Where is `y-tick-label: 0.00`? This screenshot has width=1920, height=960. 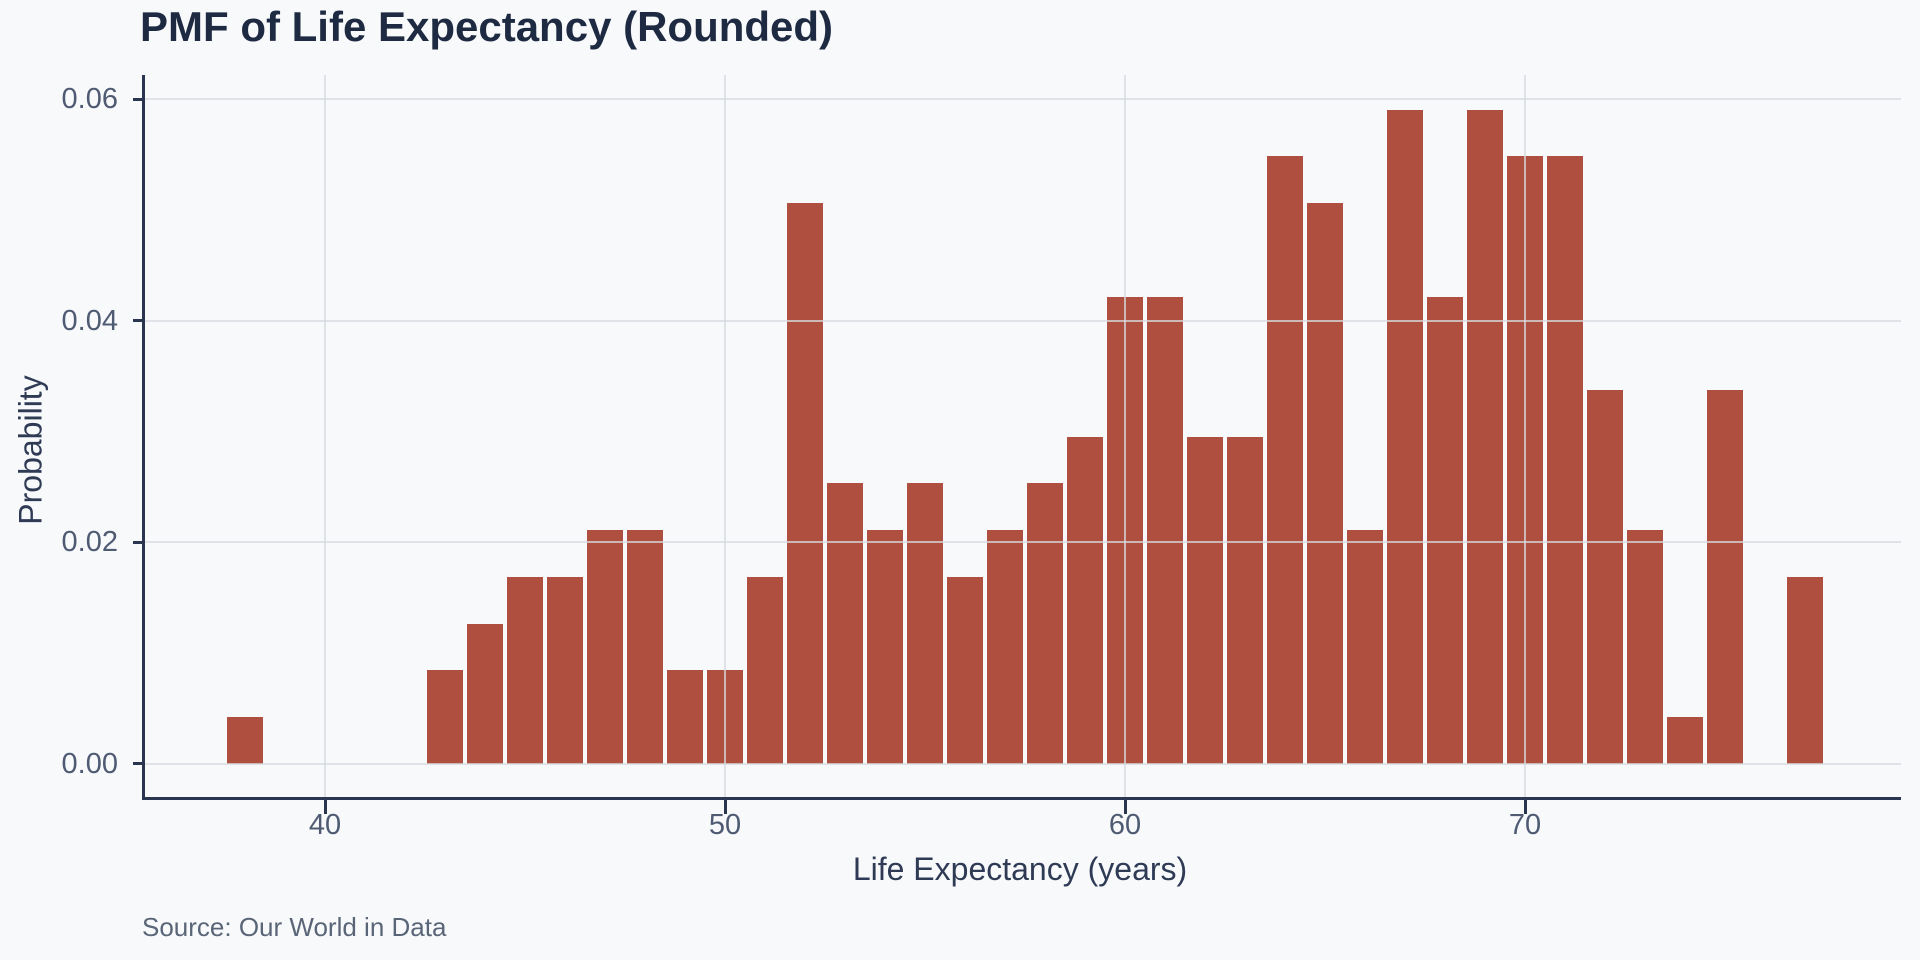 y-tick-label: 0.00 is located at coordinates (89, 763).